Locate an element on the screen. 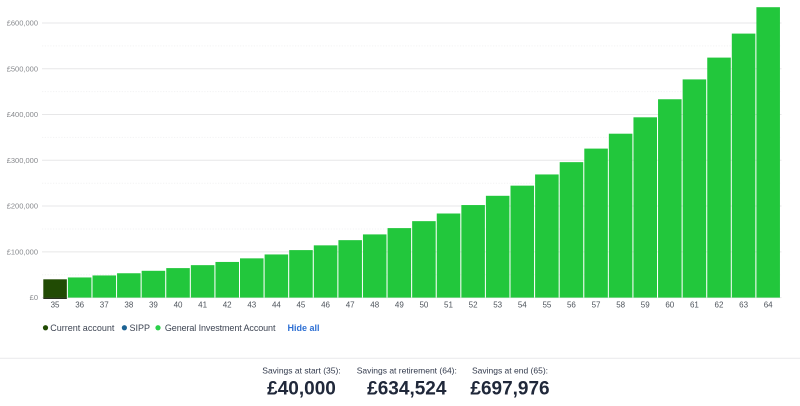  svg-text: 36 is located at coordinates (79, 305).